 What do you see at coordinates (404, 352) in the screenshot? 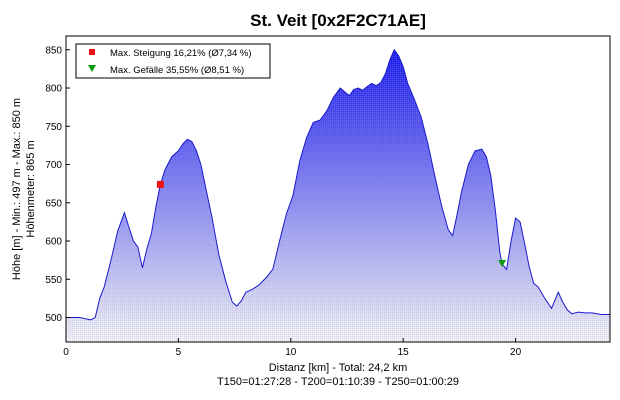
I see `x-tick-label: 15` at bounding box center [404, 352].